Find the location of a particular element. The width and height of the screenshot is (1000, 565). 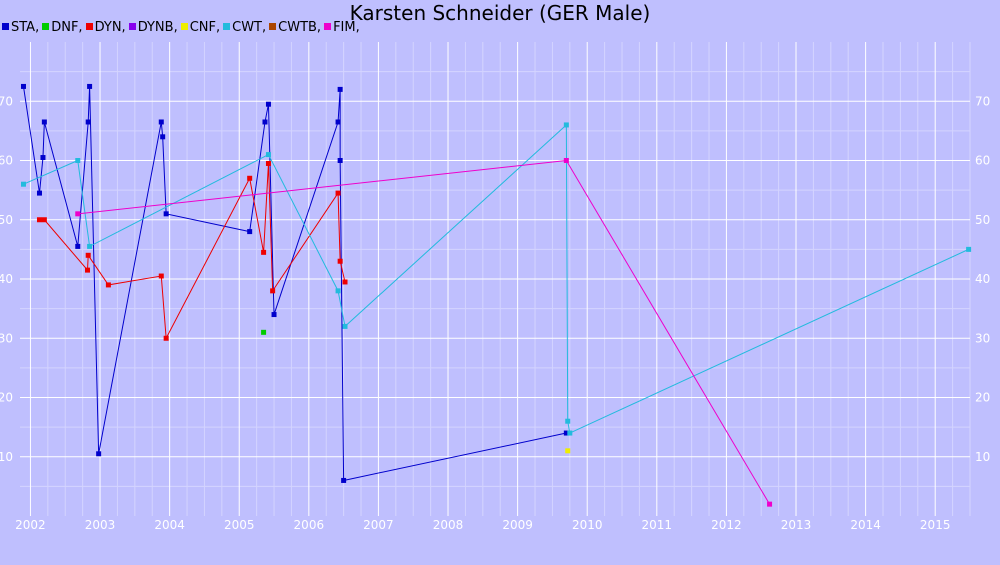

legend-item-cnf: CNF, is located at coordinates (200, 27).